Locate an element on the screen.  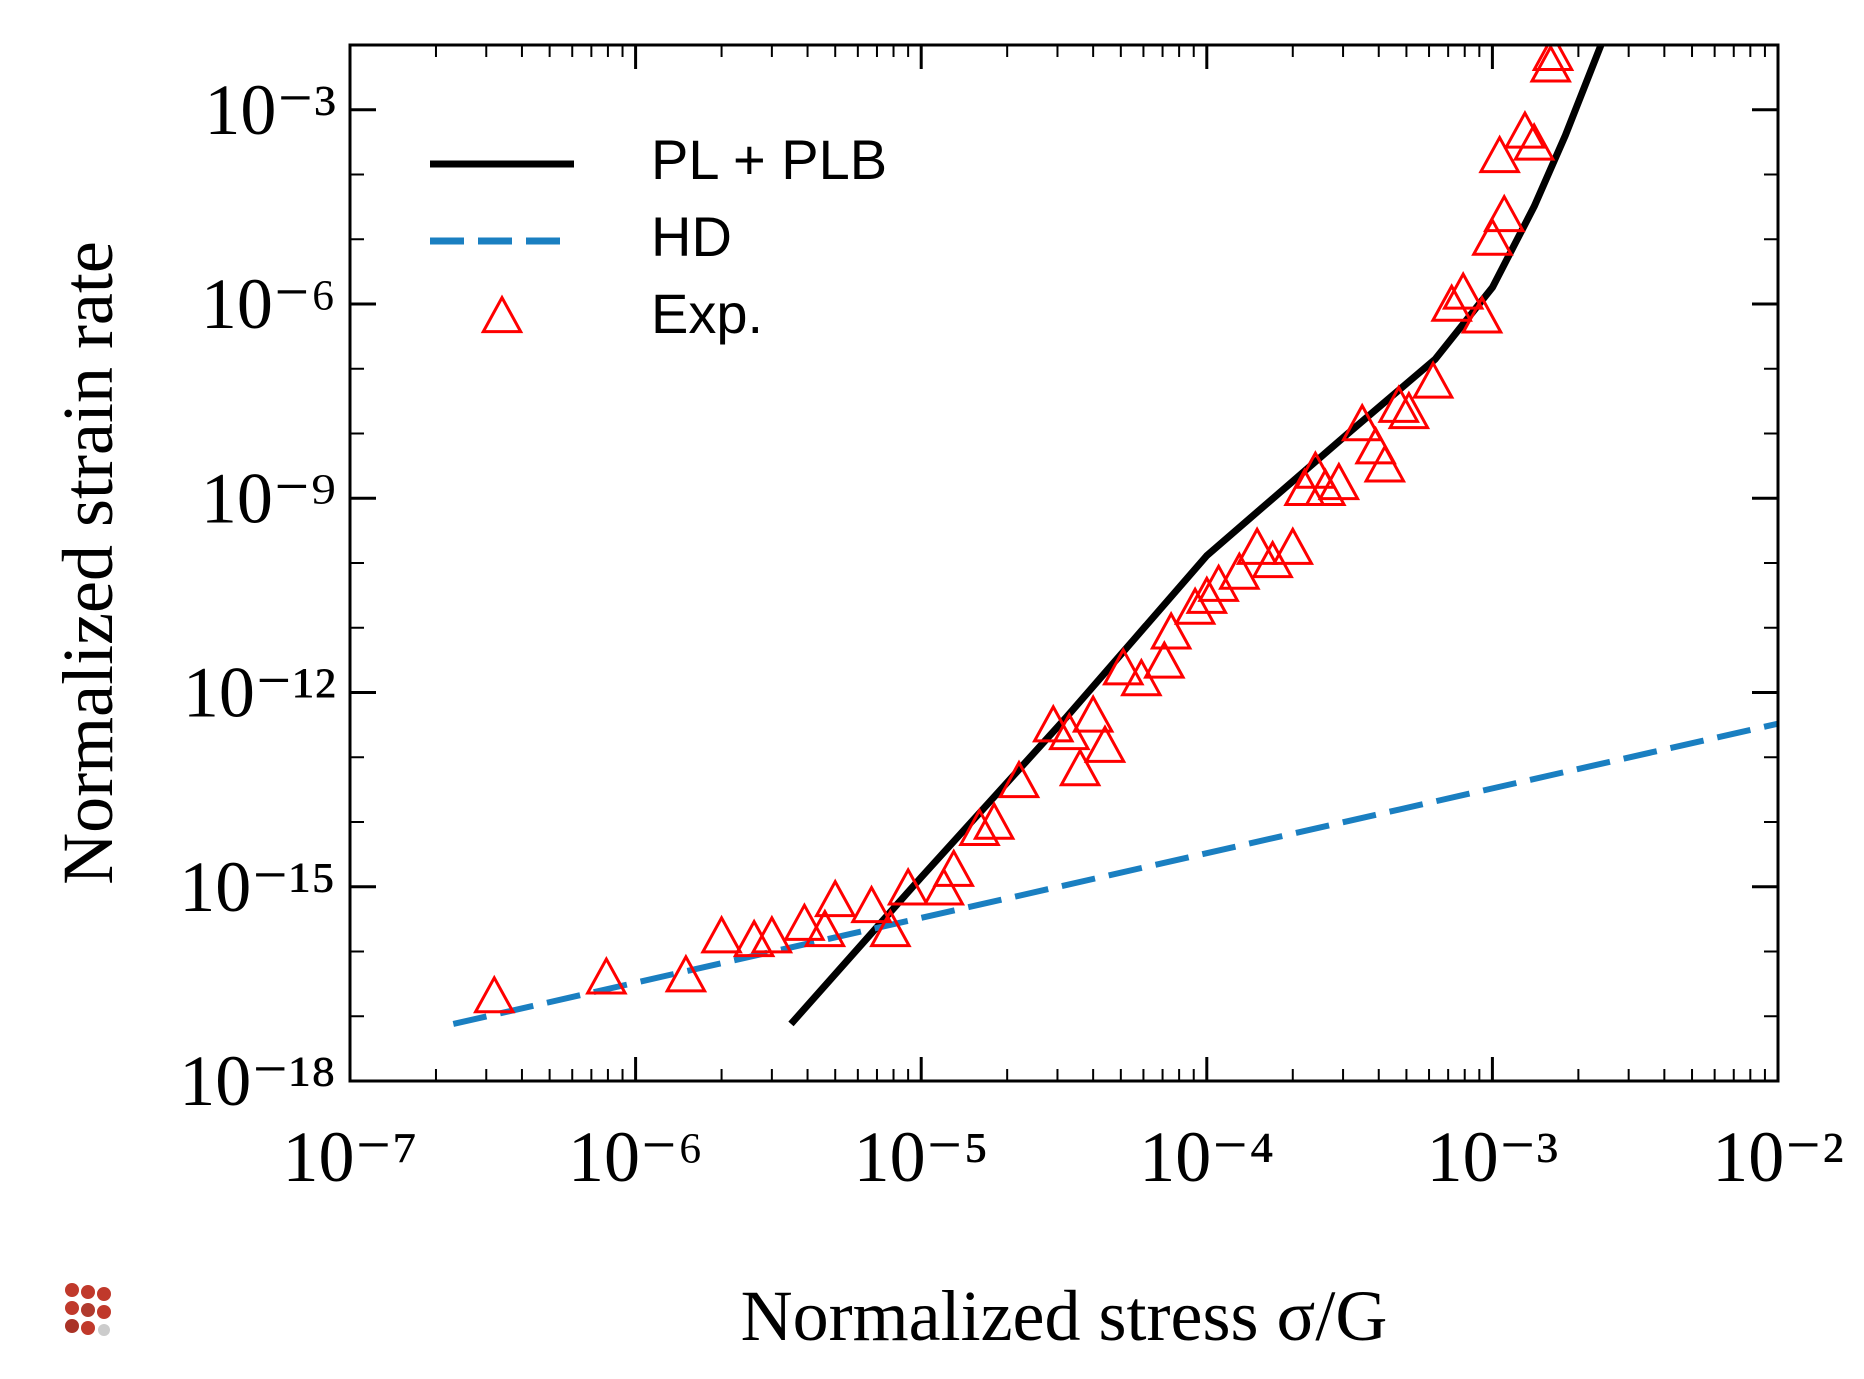
x-tick-label: 10⁻² is located at coordinates (1778, 1157).